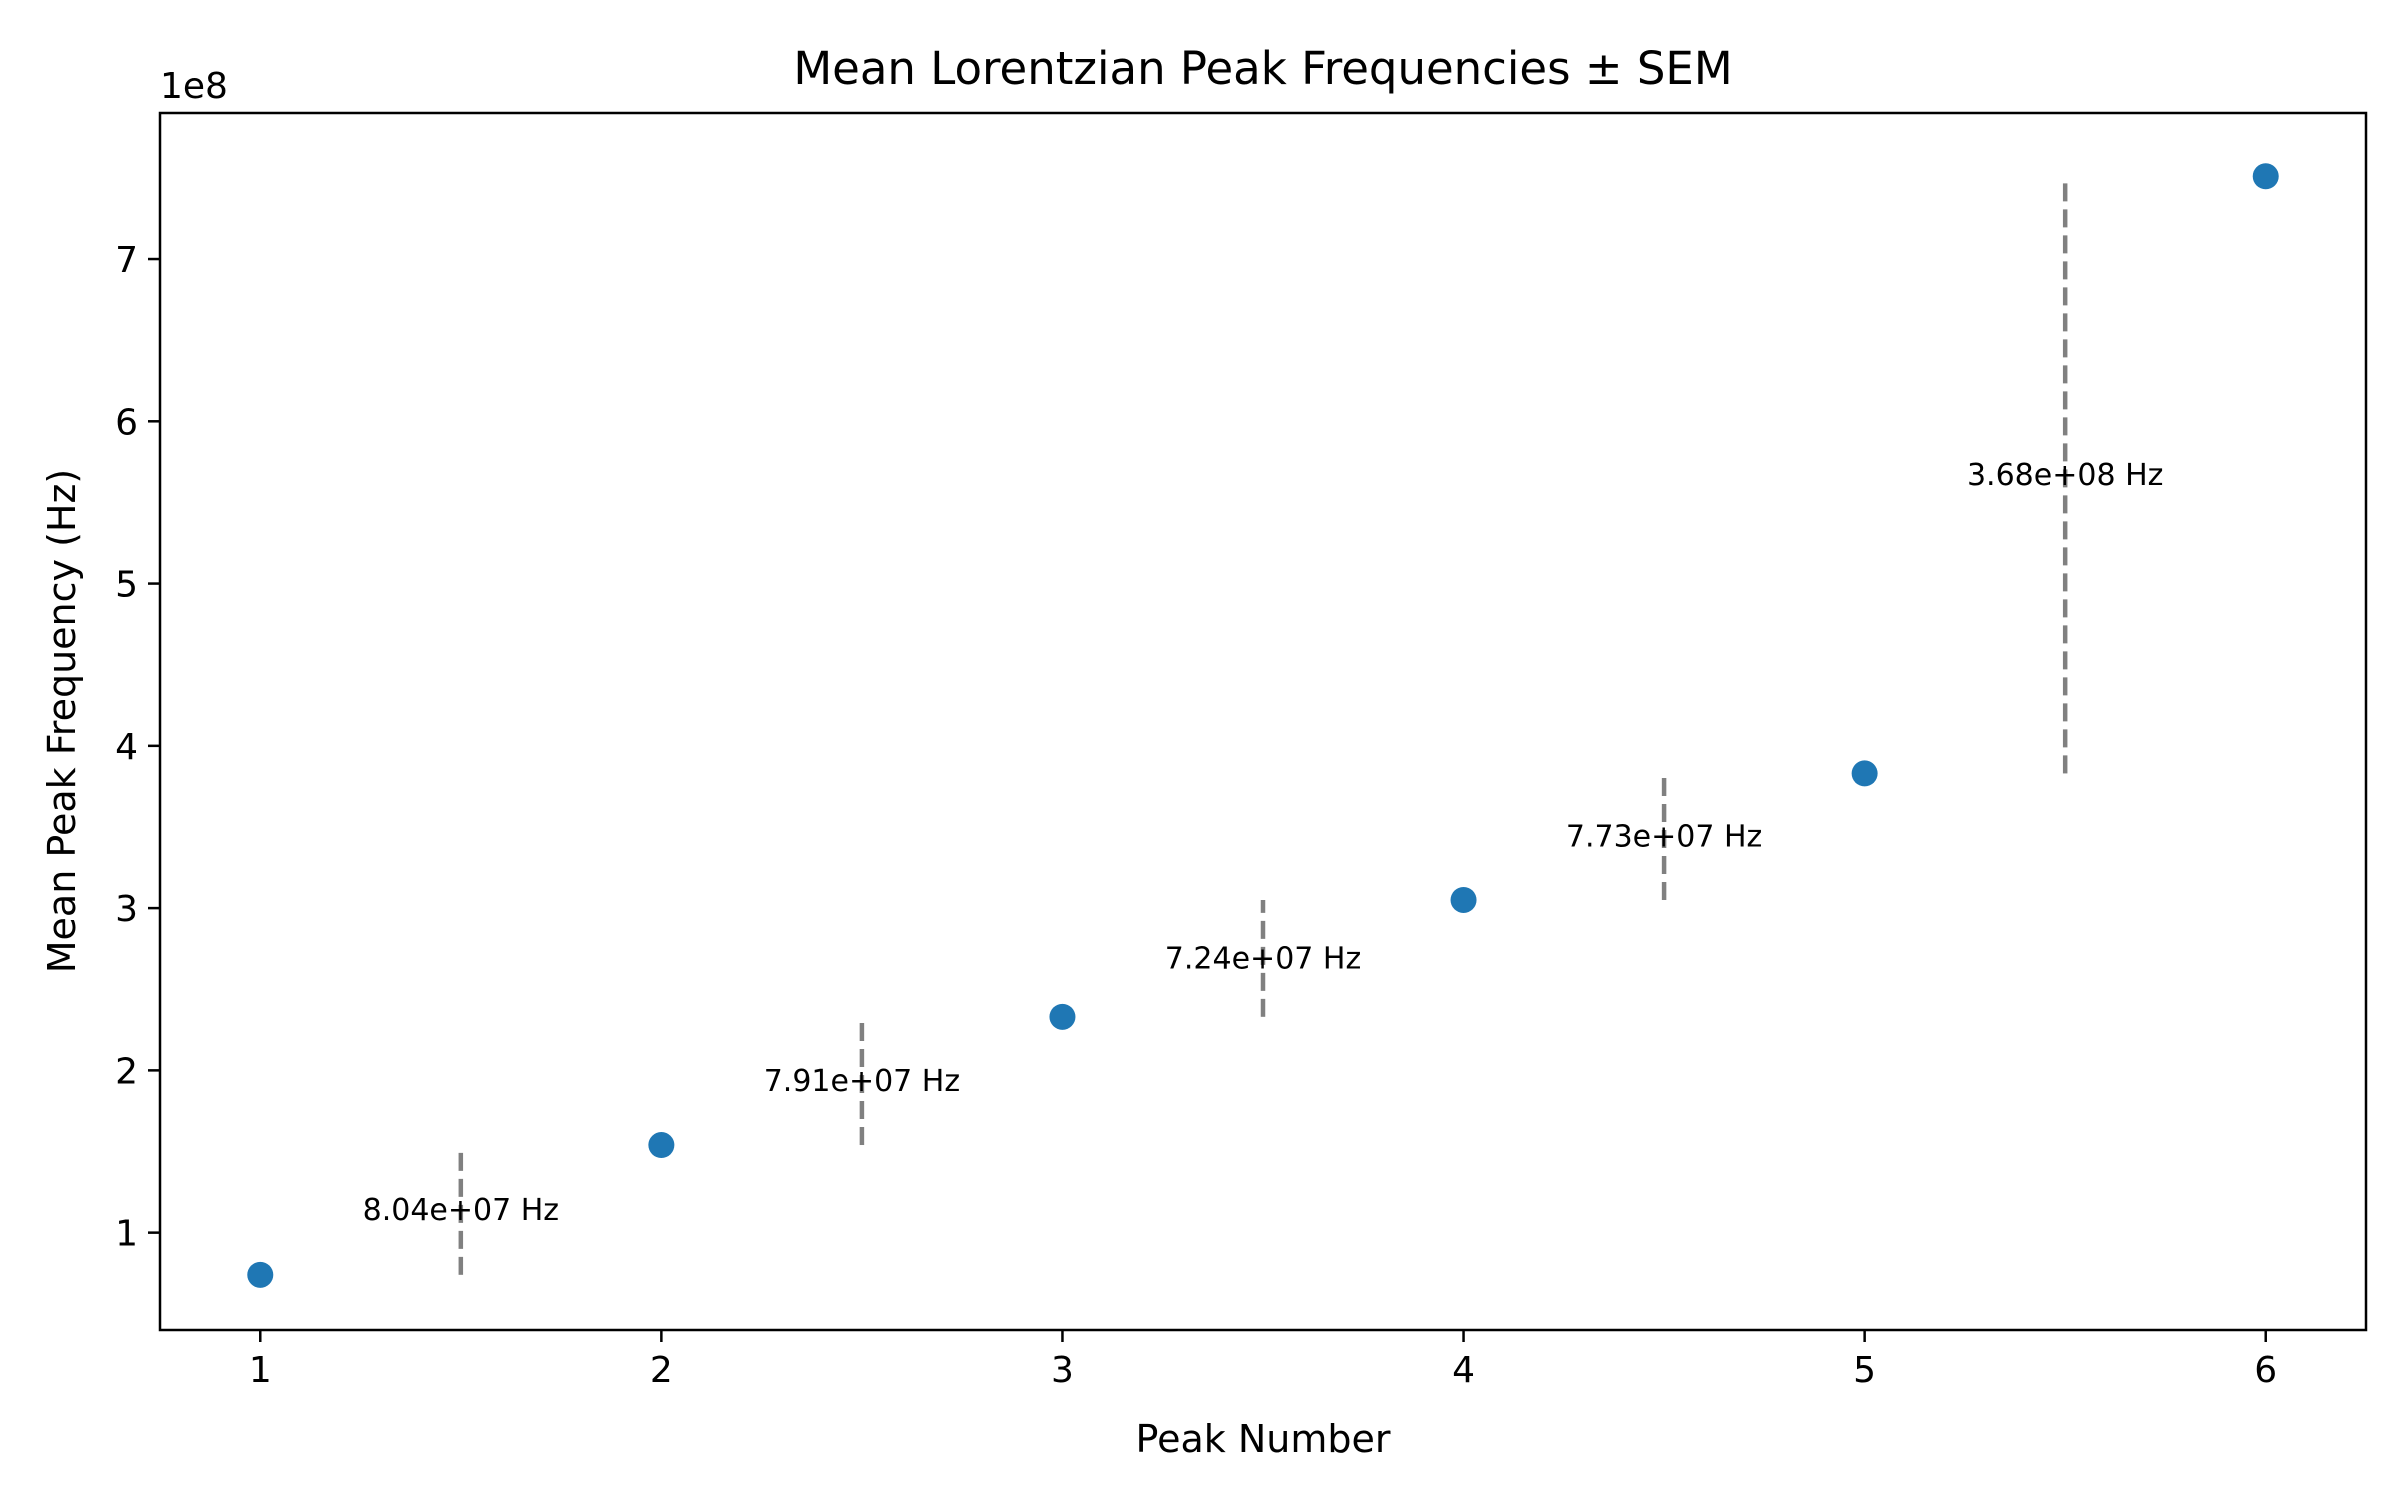 Image resolution: width=2400 pixels, height=1500 pixels. I want to click on difference-label: 8.04e+07 Hz, so click(461, 1210).